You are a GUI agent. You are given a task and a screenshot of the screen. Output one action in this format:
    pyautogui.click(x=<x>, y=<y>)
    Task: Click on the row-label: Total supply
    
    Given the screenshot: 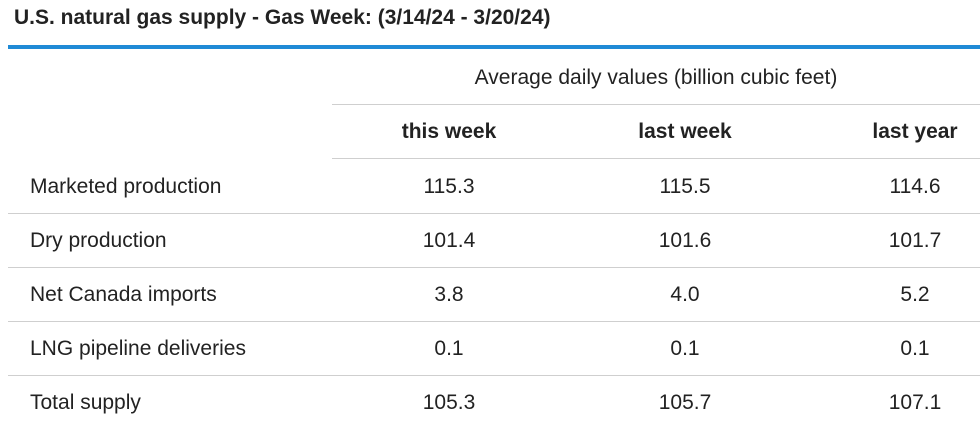 What is the action you would take?
    pyautogui.click(x=85, y=402)
    